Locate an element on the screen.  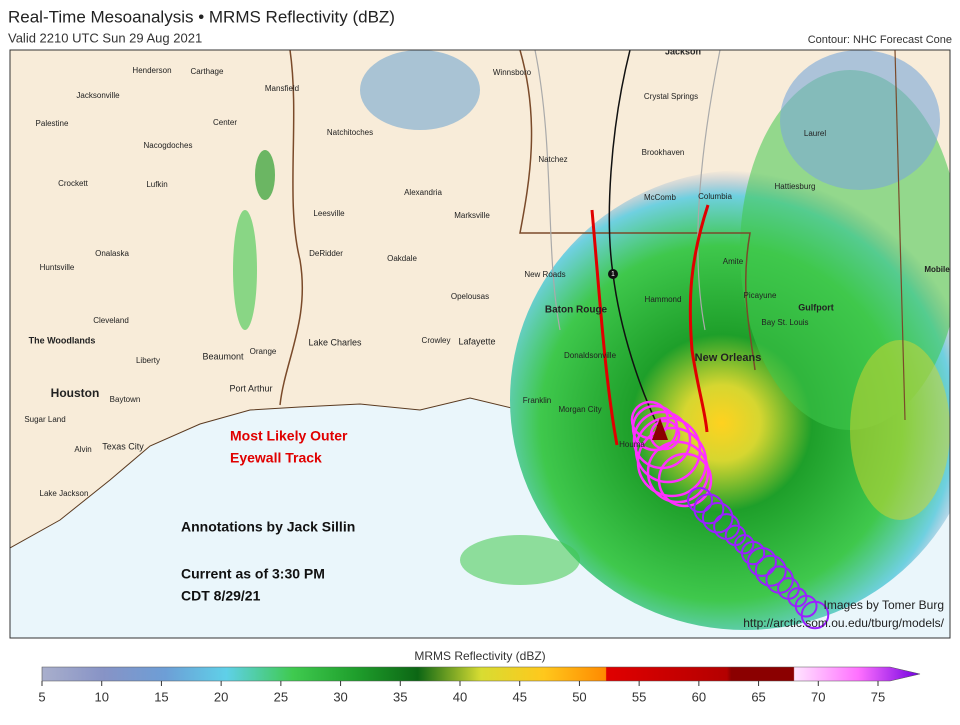
place-label: Carthage is located at coordinates (207, 71).